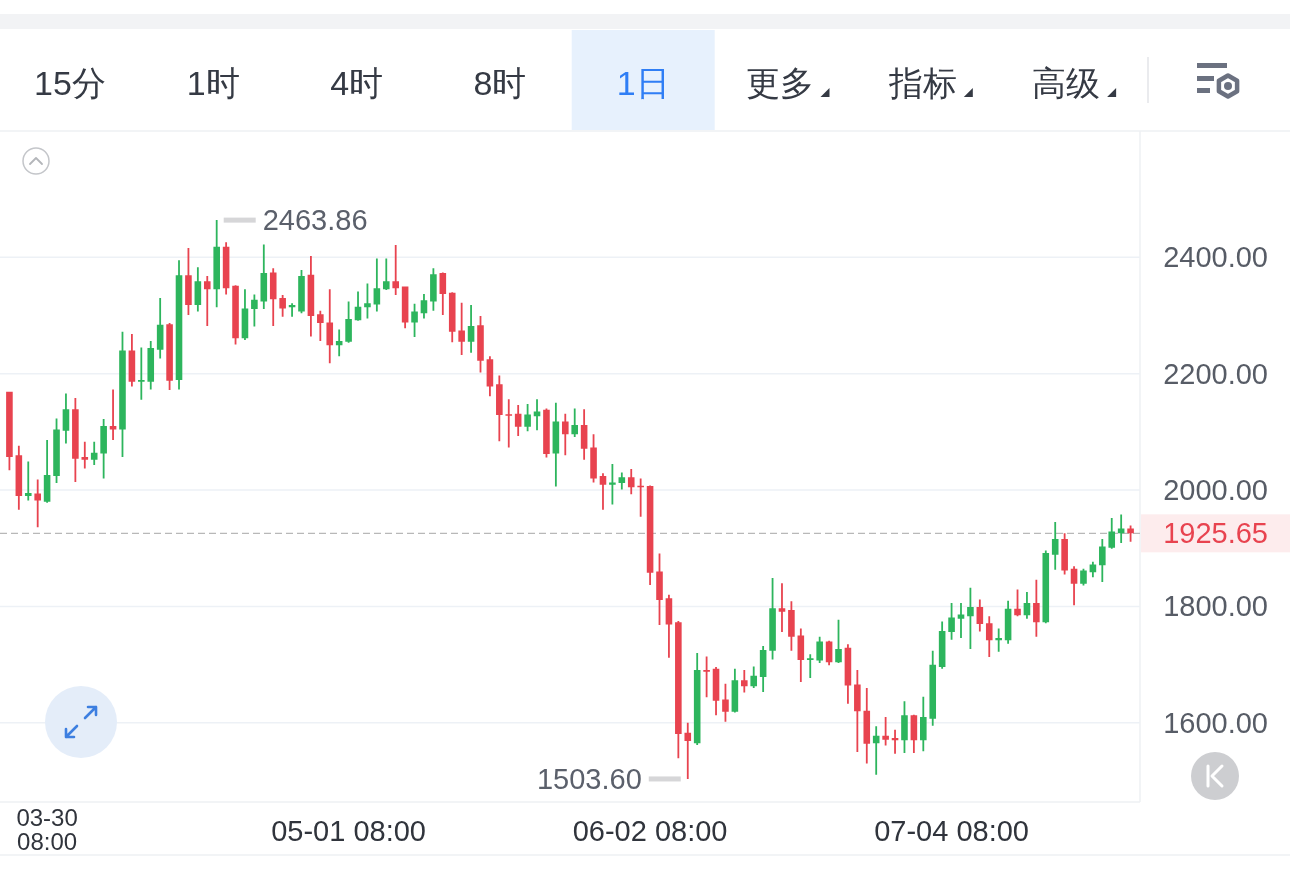 The height and width of the screenshot is (880, 1290). Describe the element at coordinates (589, 778) in the screenshot. I see `annotation: 1503.60` at that location.